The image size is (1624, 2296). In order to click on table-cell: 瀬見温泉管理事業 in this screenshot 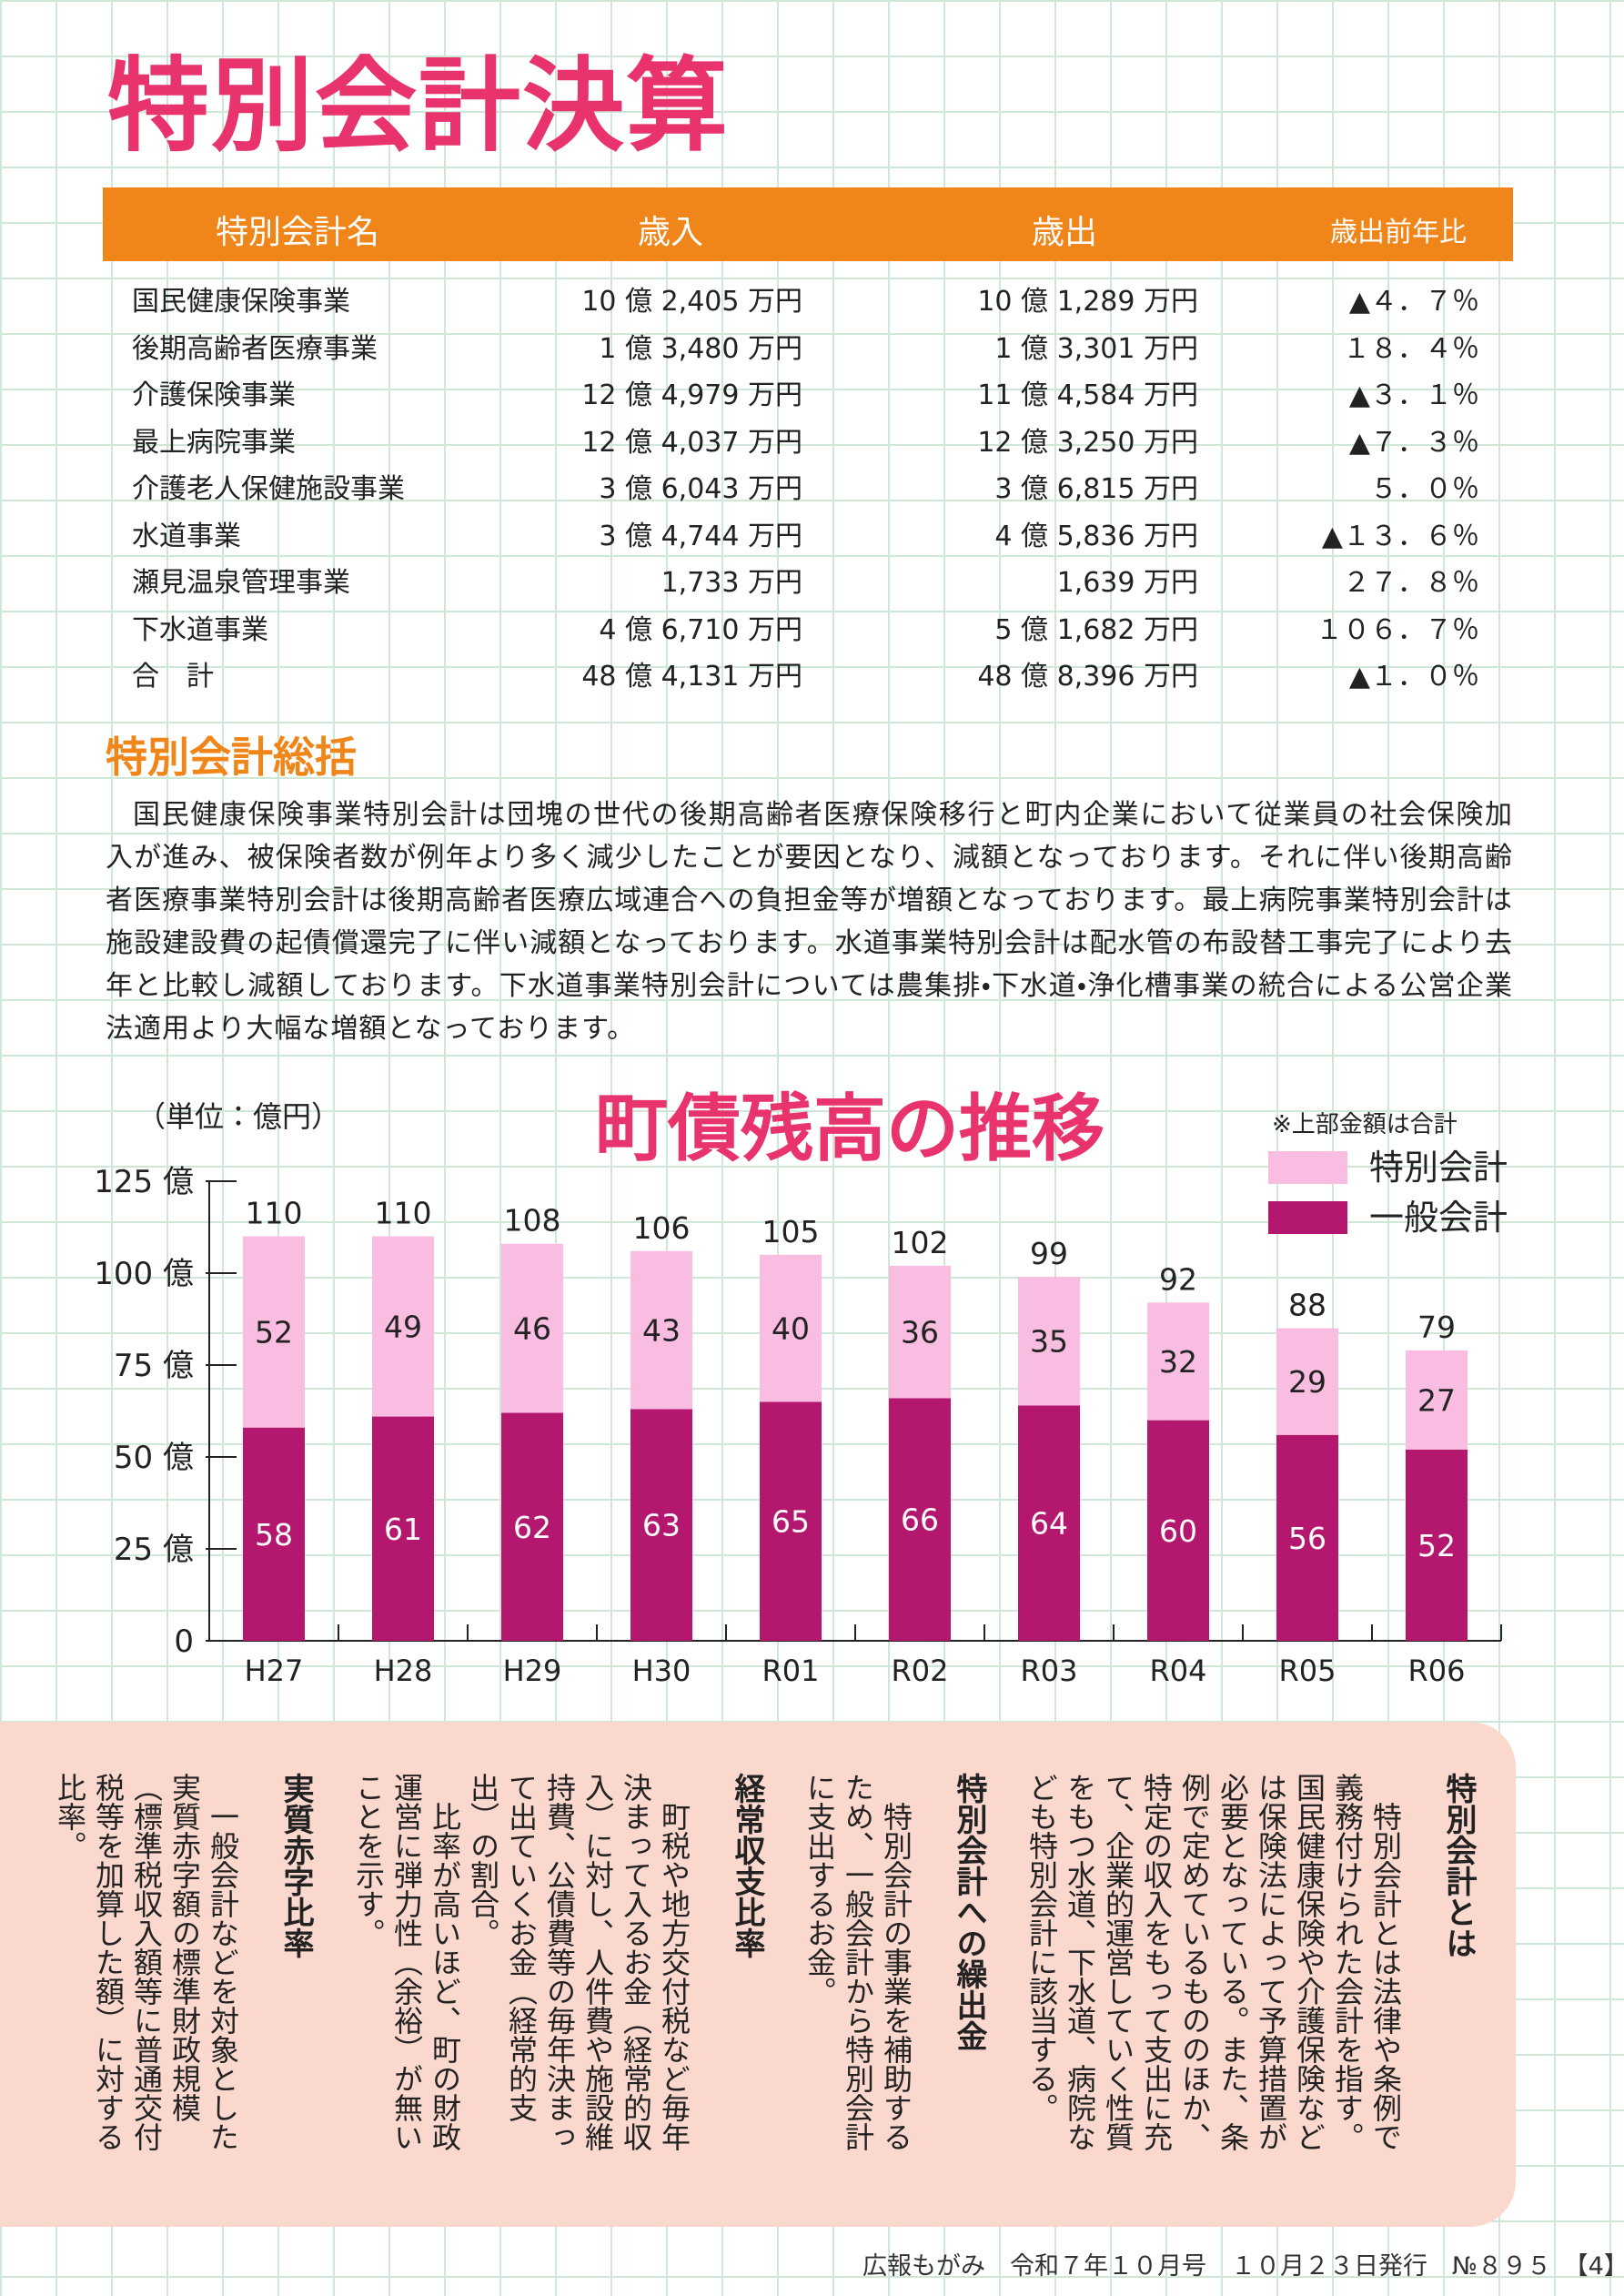, I will do `click(241, 583)`.